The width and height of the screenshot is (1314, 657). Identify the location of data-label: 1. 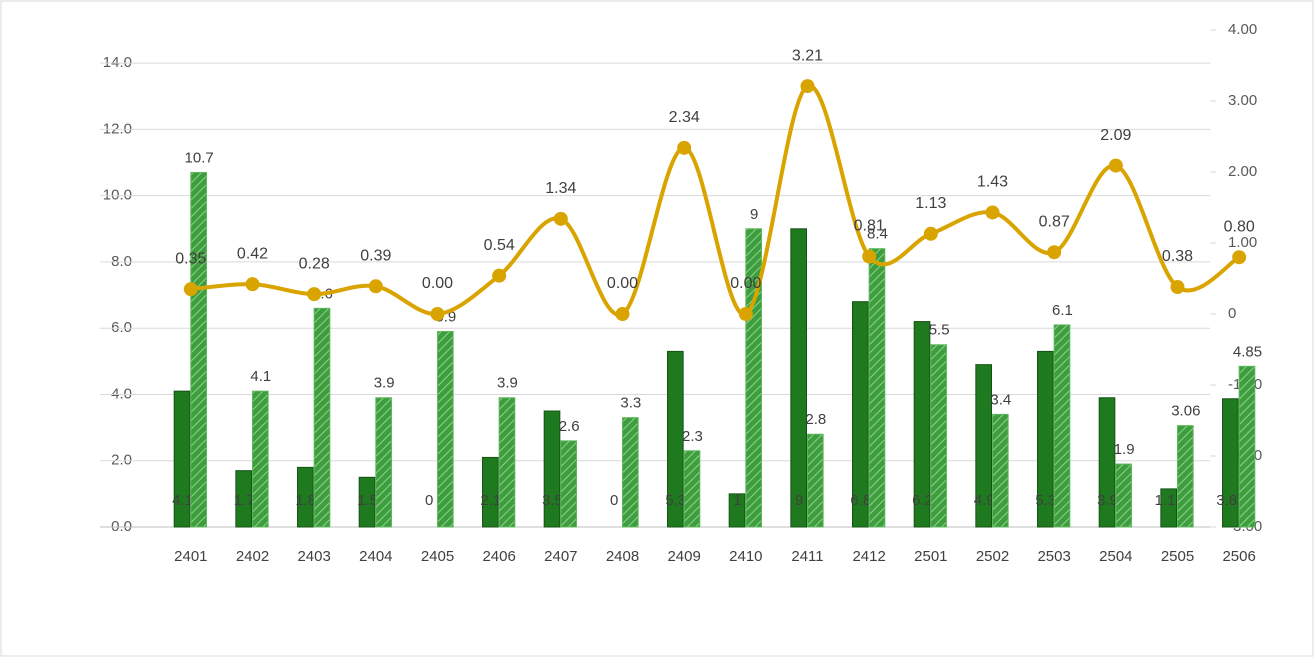
(737, 500).